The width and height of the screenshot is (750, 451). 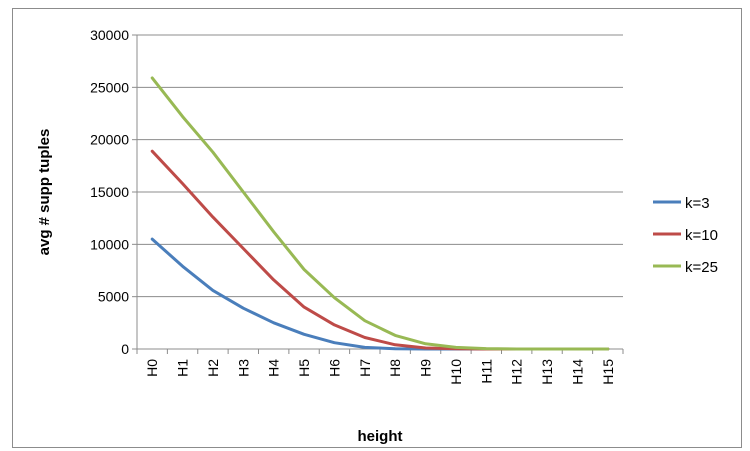 What do you see at coordinates (304, 368) in the screenshot?
I see `x-tick-label: H5` at bounding box center [304, 368].